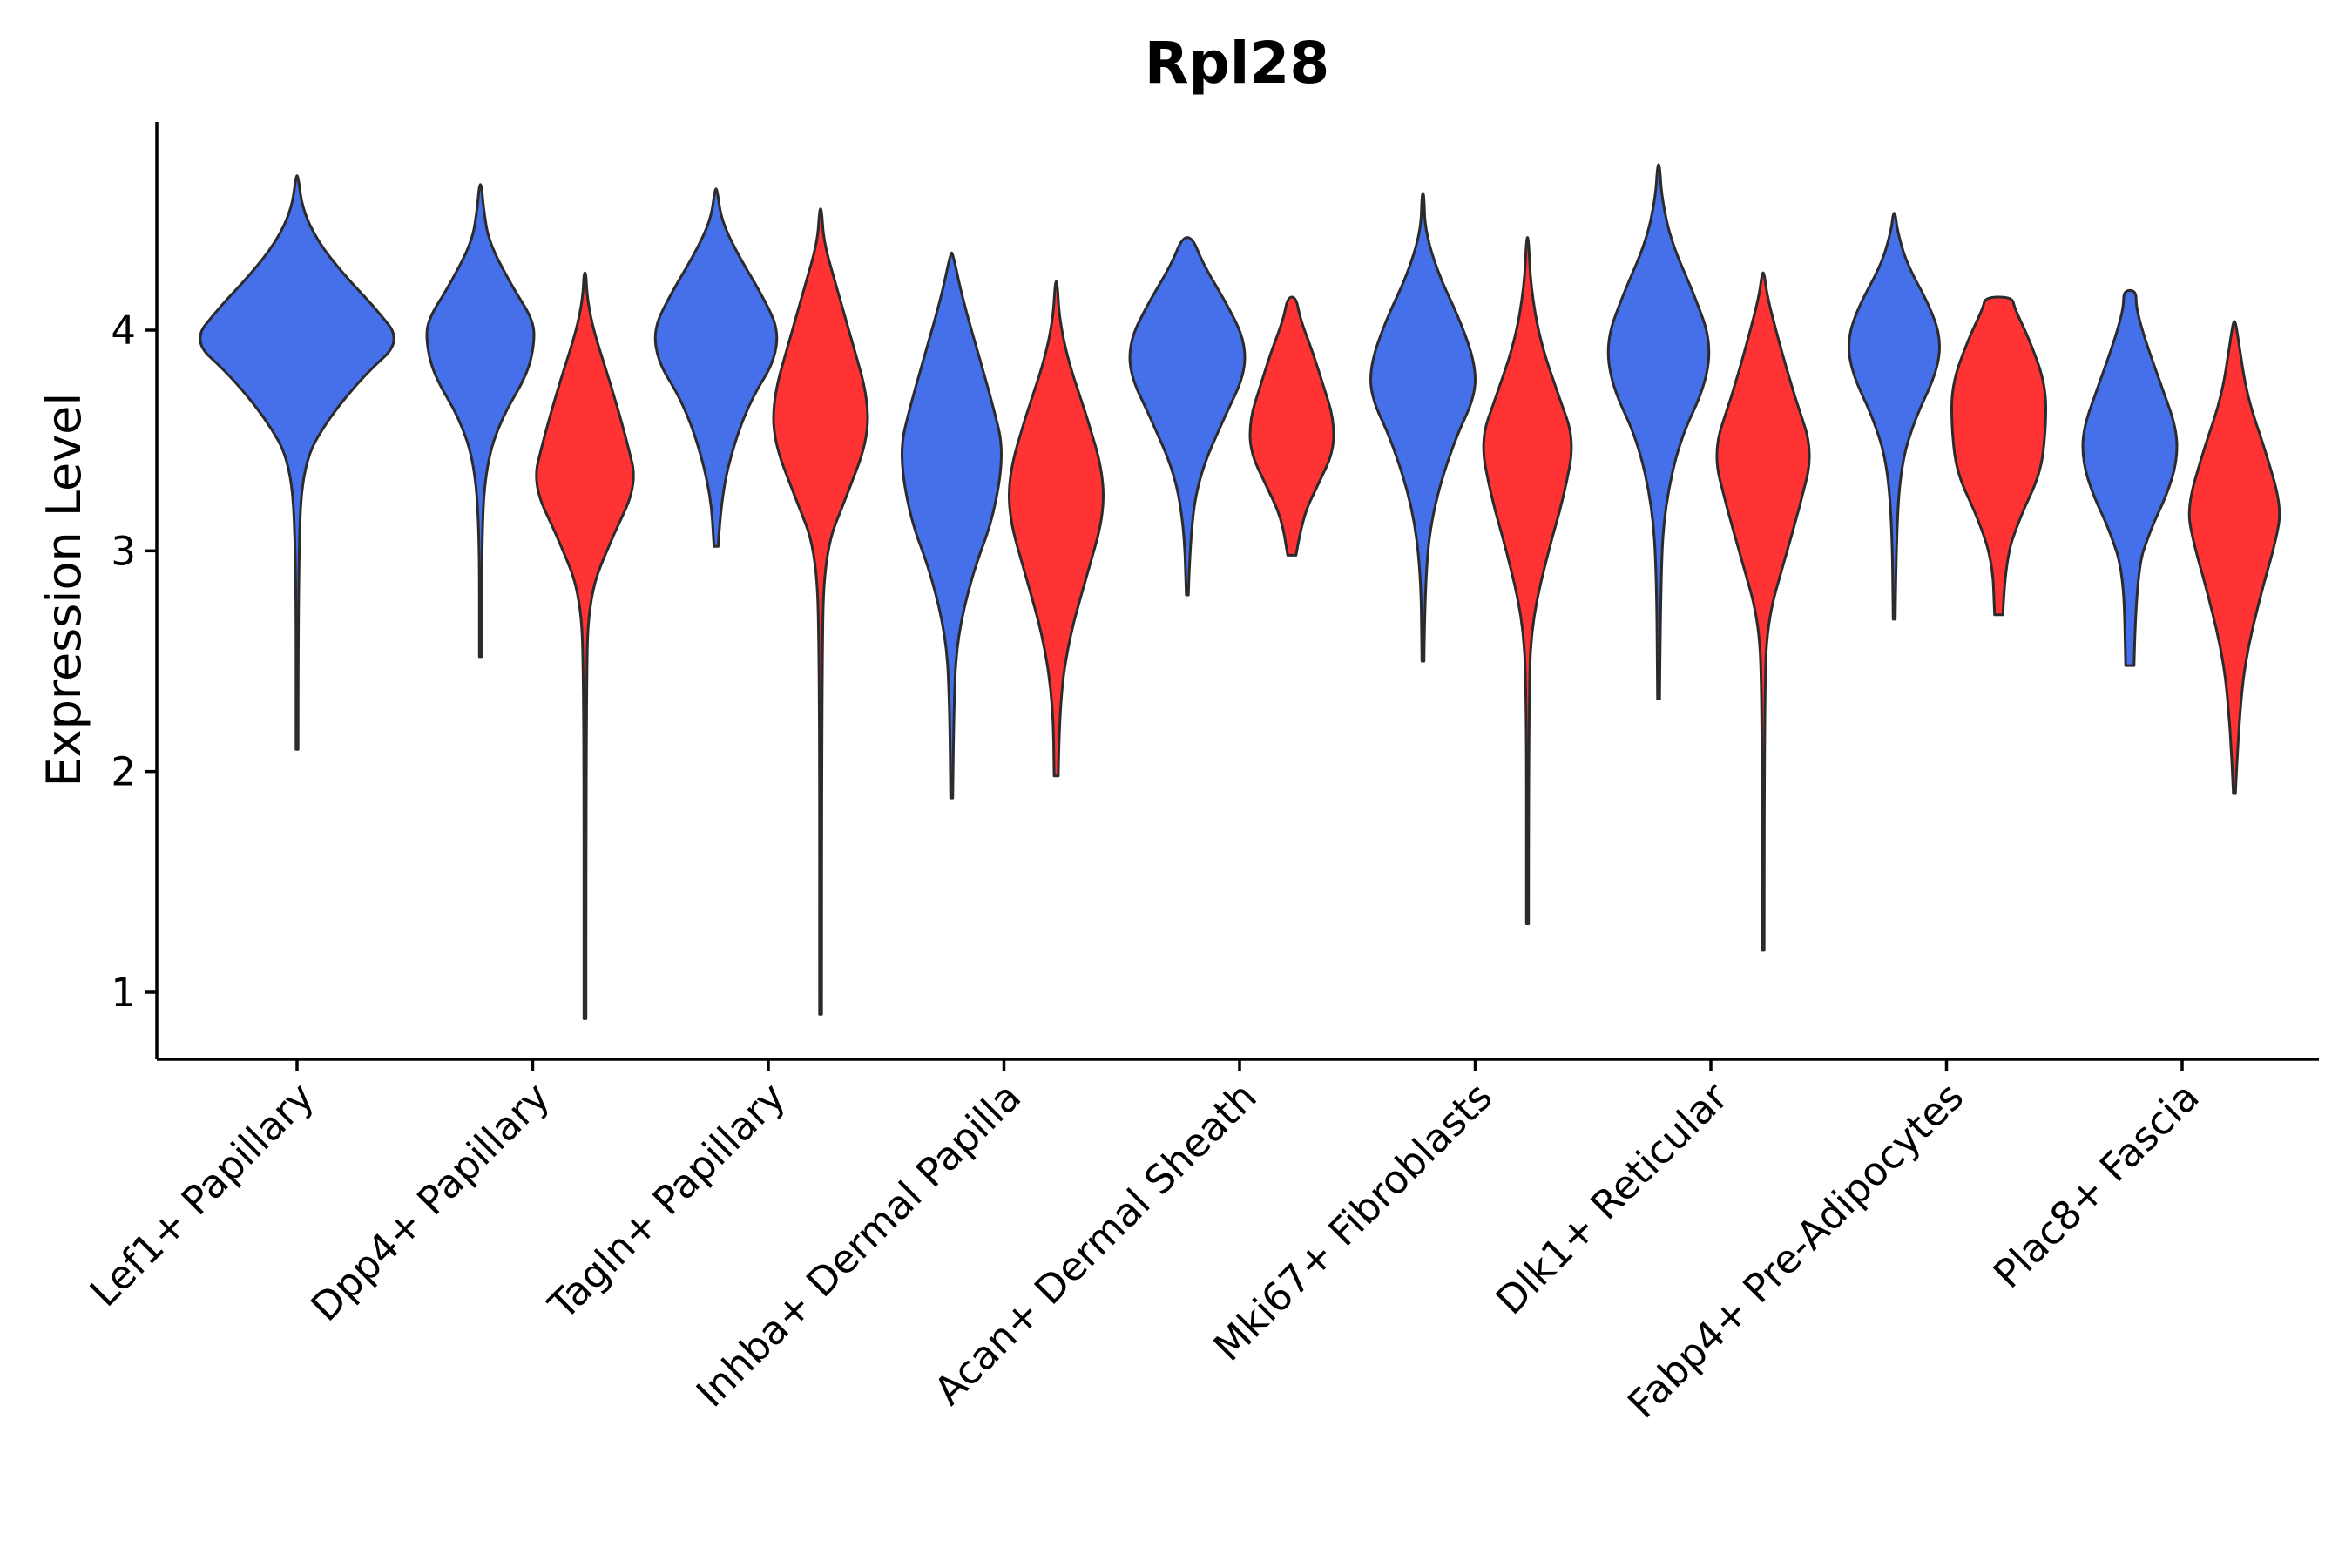  Describe the element at coordinates (430, 1201) in the screenshot. I see `x-tick-label: Dpp4+ Papillary` at that location.